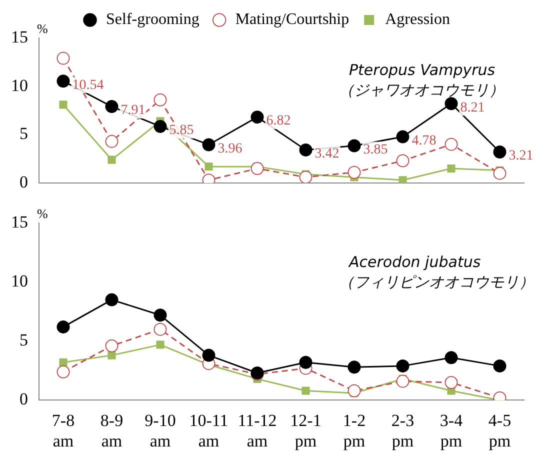 This screenshot has width=544, height=456. Describe the element at coordinates (500, 430) in the screenshot. I see `x-tick-label: 4-5 pm` at that location.